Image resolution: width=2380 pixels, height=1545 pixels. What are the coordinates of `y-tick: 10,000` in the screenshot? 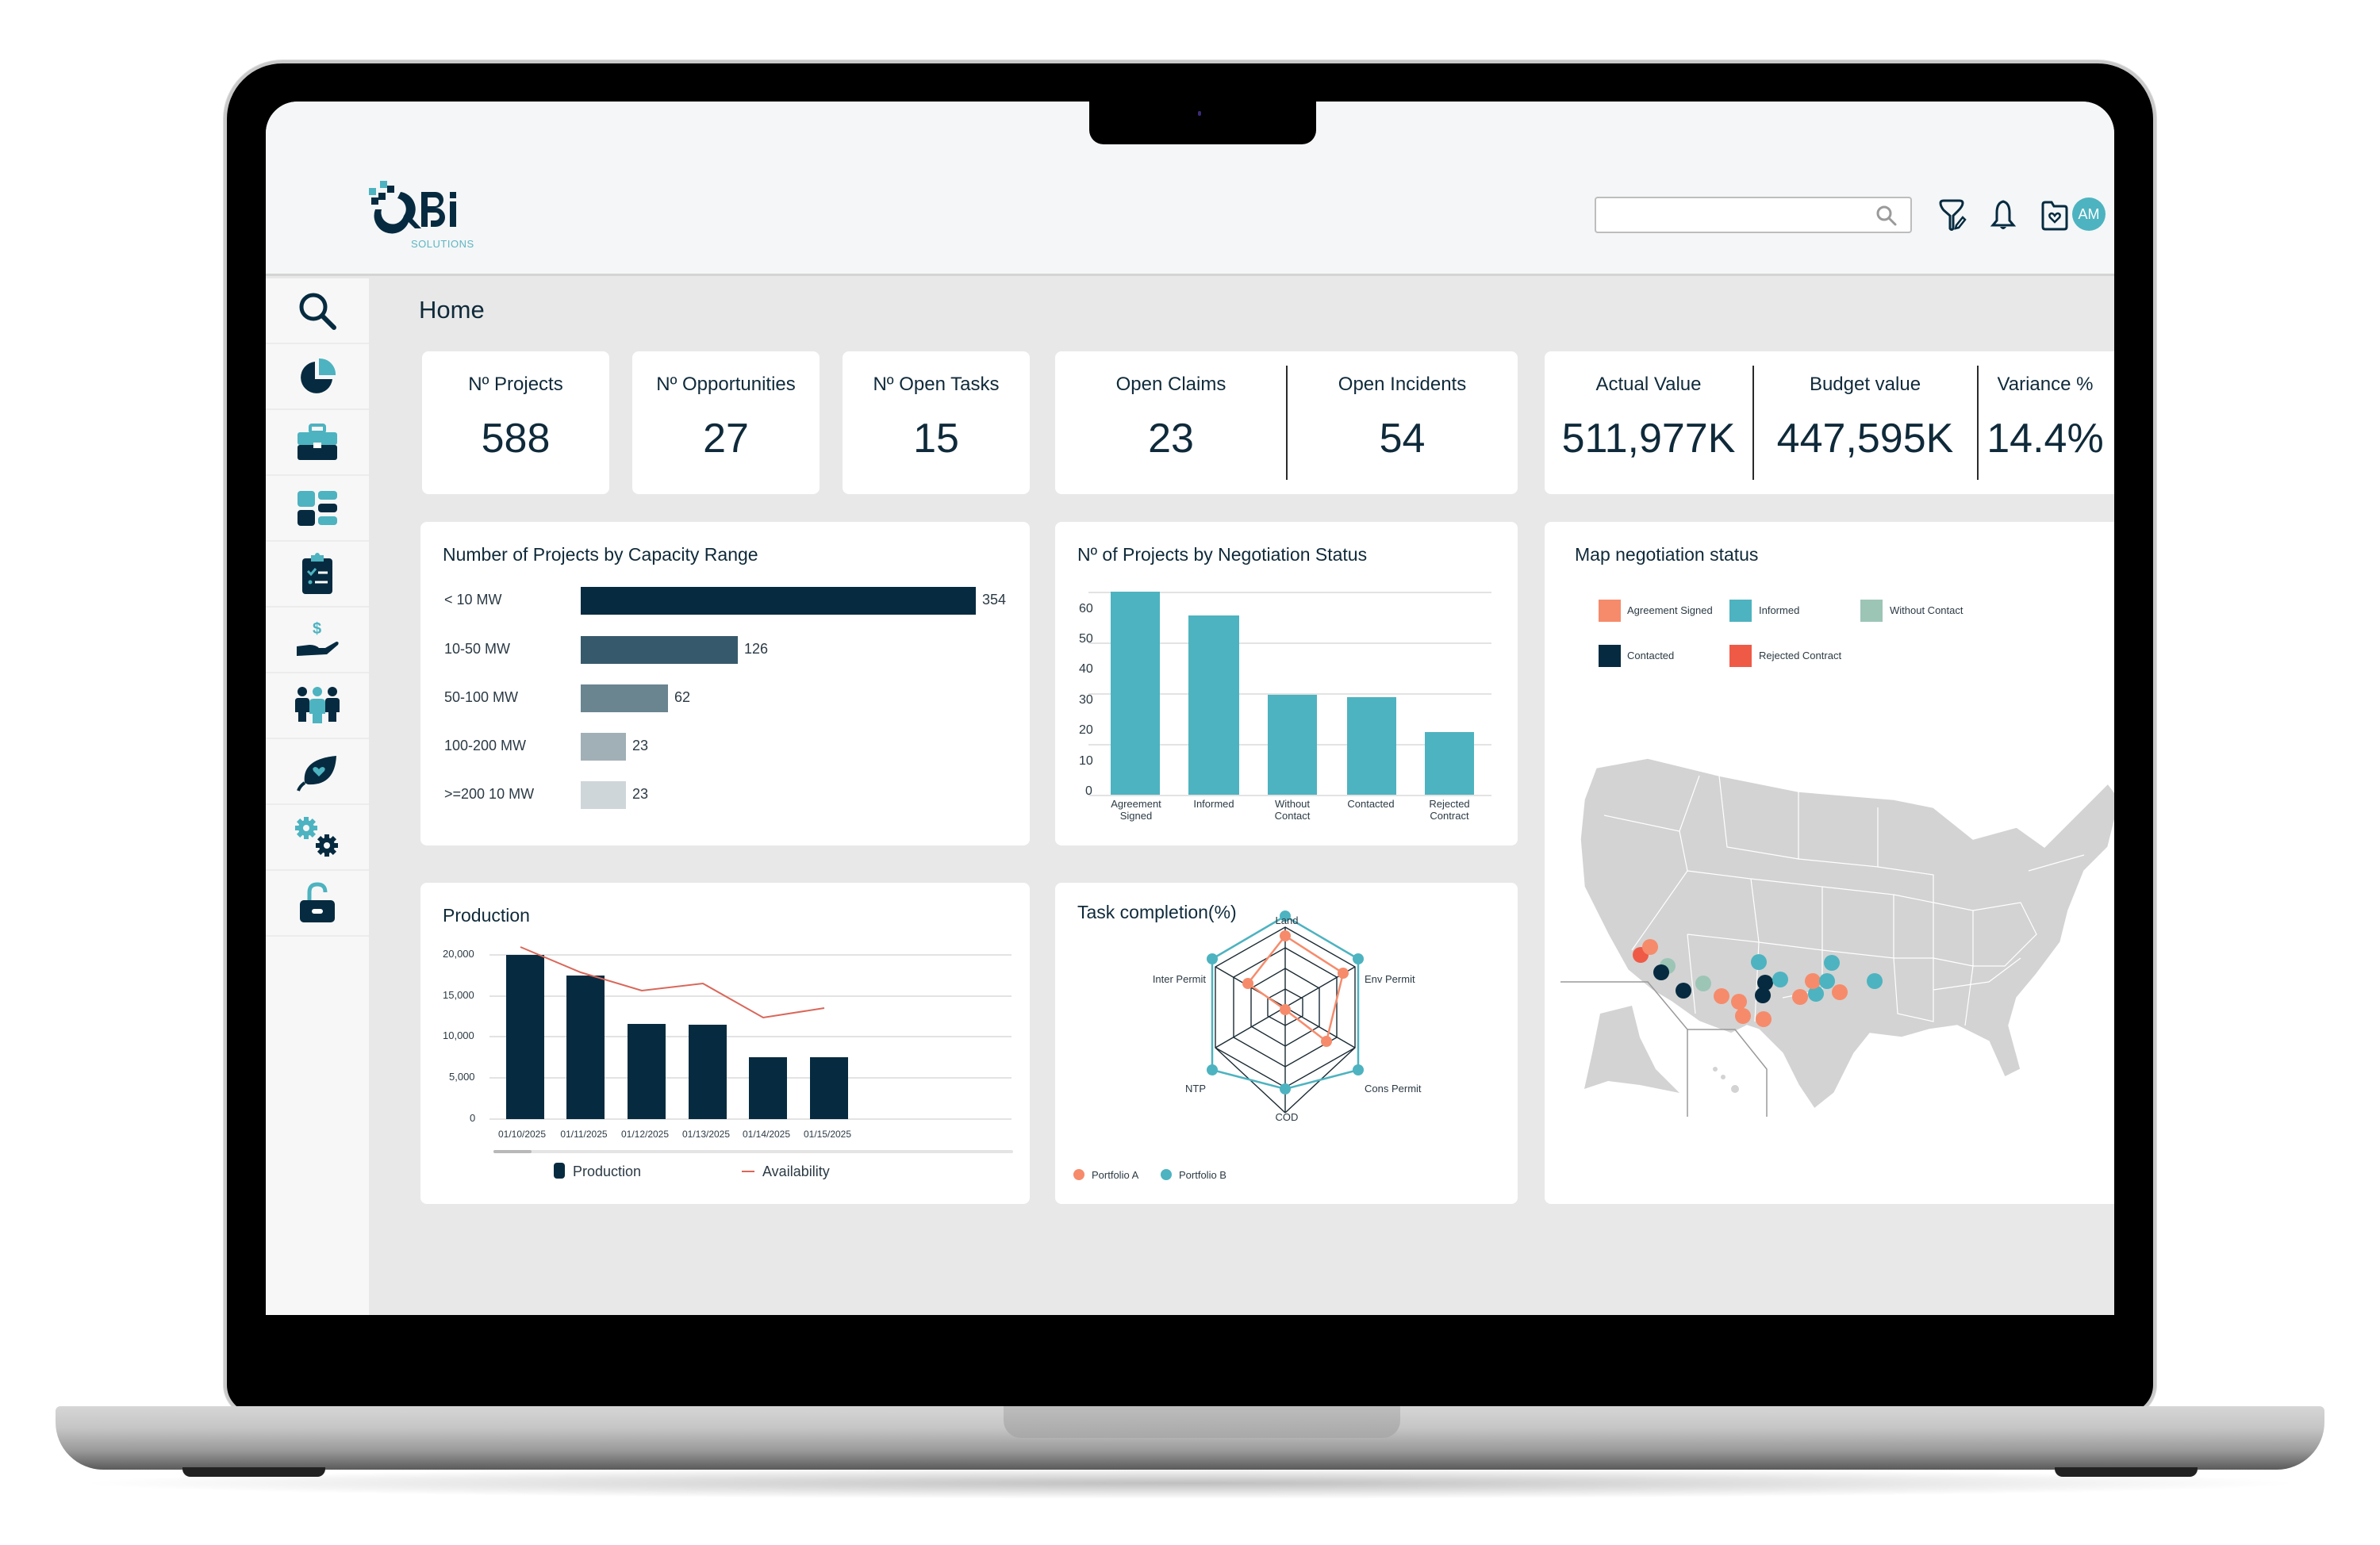 It's located at (458, 1035).